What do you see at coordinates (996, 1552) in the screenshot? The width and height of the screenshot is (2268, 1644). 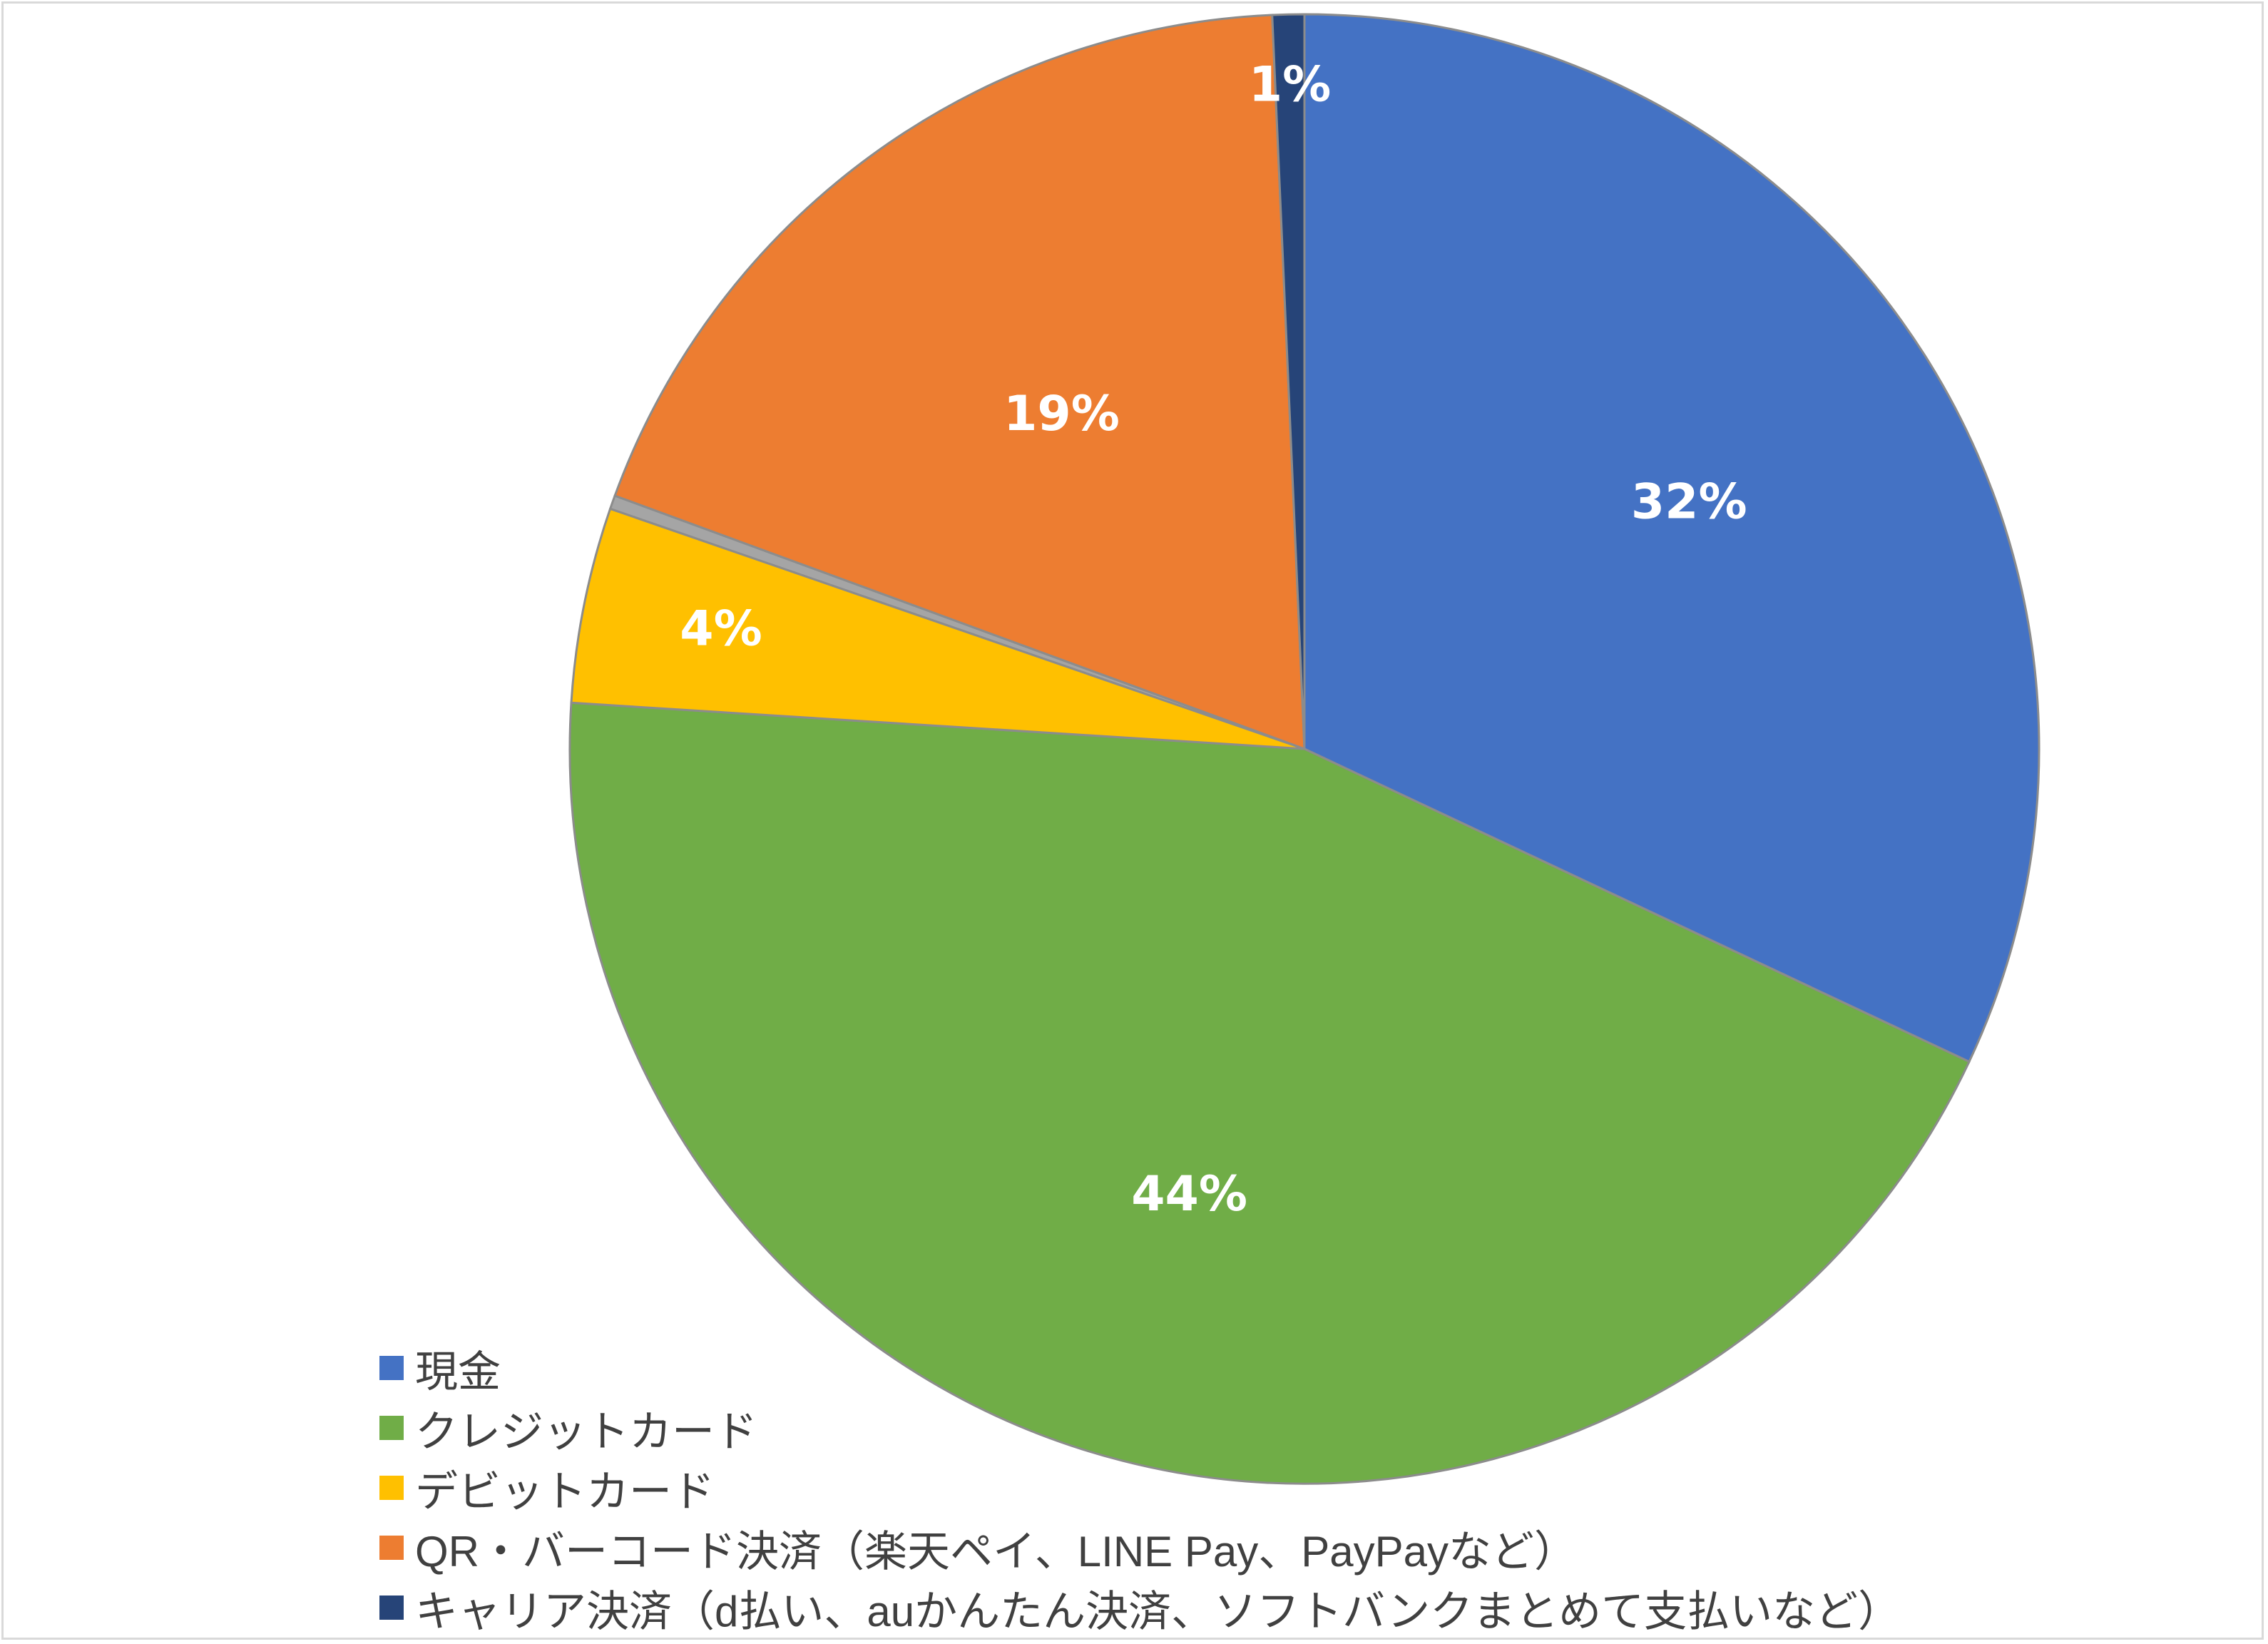 I see `legend-label: QR・バーコード決済（楽天ペイ、LINE Pay、PayPayなど）` at bounding box center [996, 1552].